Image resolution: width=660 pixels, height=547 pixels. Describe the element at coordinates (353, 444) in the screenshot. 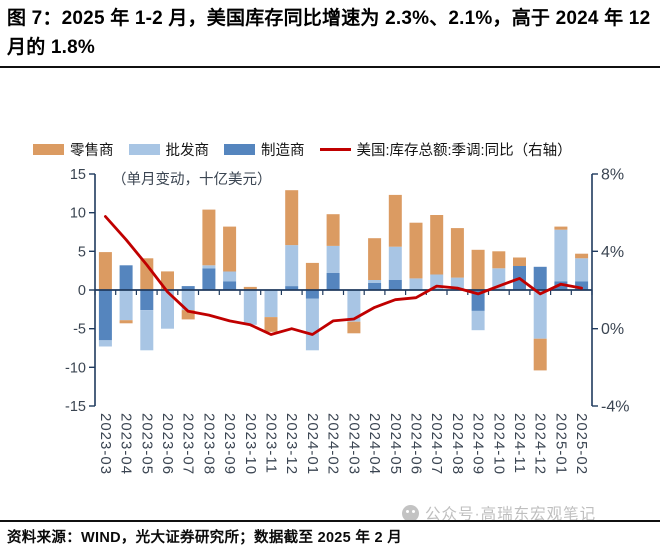

I see `x-axis-label: 2024-03` at that location.